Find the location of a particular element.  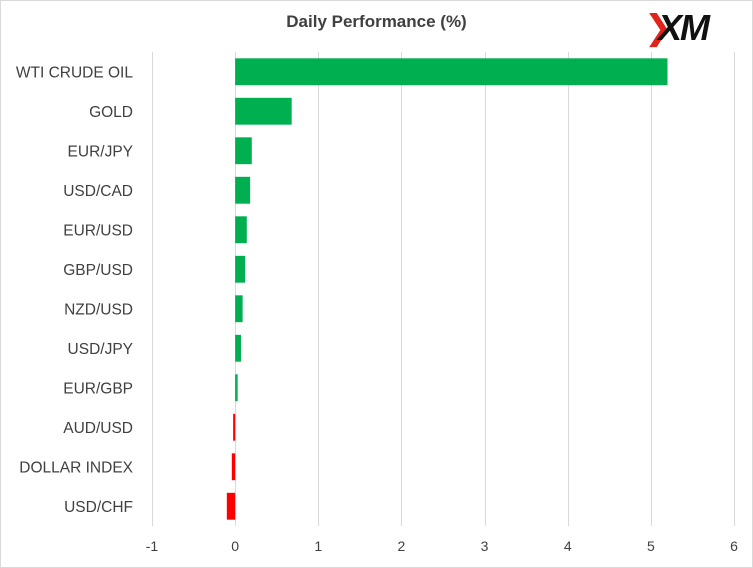

x-tick-label: 1 is located at coordinates (318, 546).